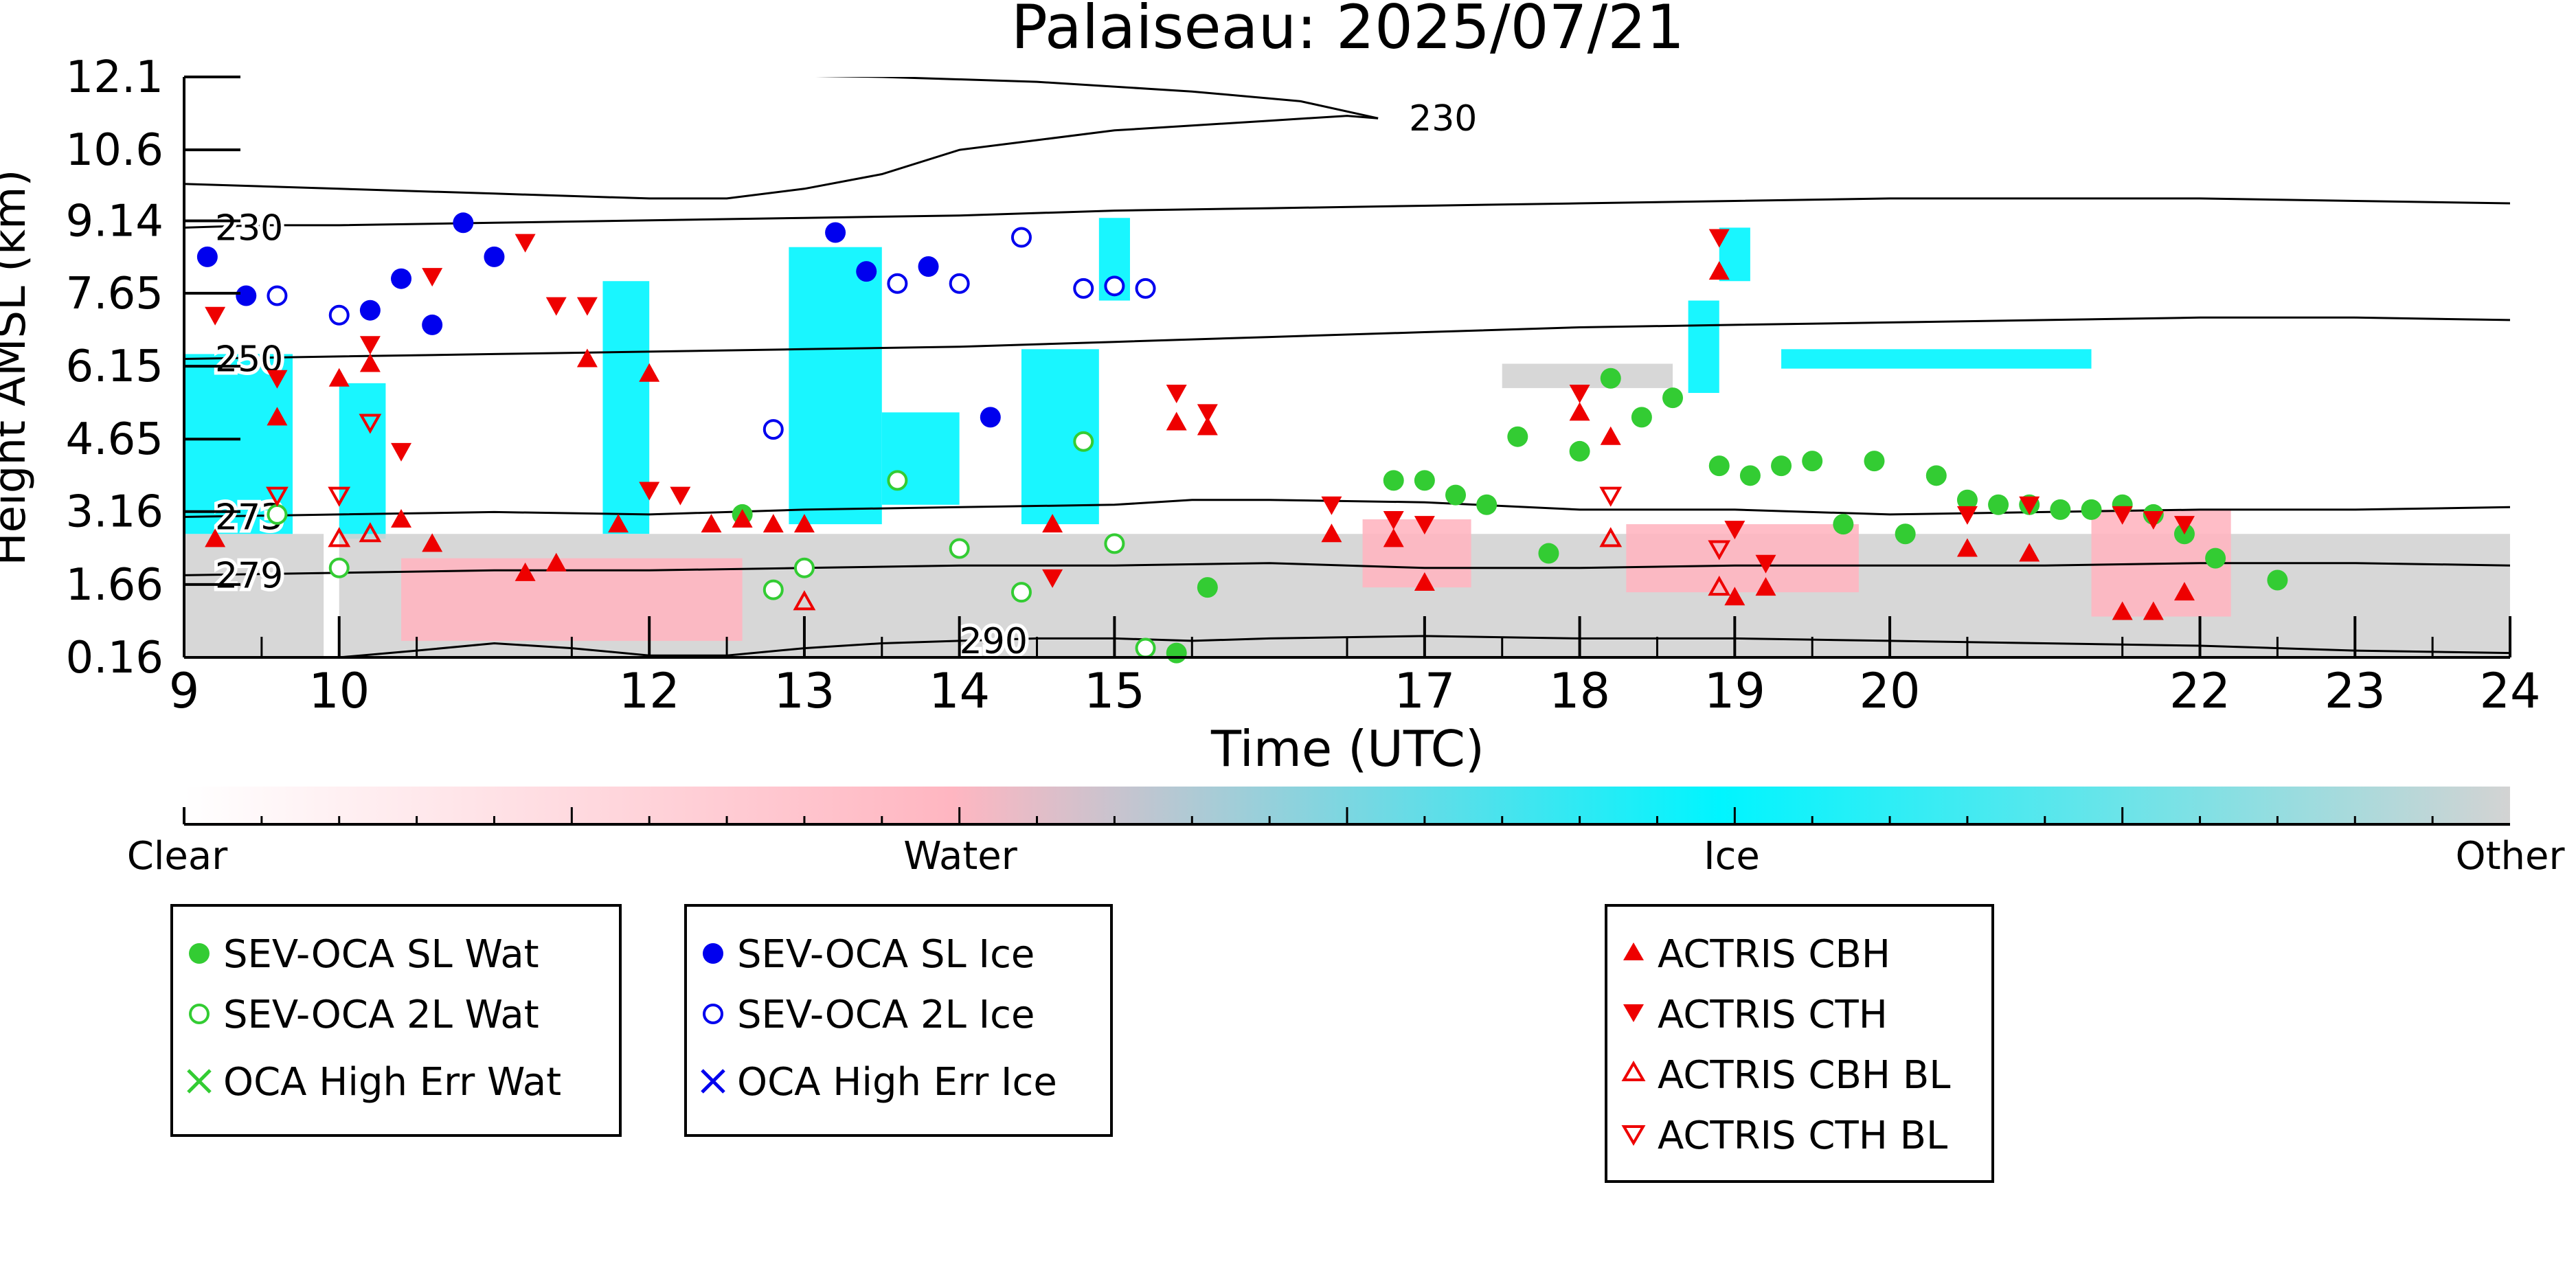 The height and width of the screenshot is (1288, 2576). Describe the element at coordinates (713, 1014) in the screenshot. I see `legend-marker-2l-ice` at that location.